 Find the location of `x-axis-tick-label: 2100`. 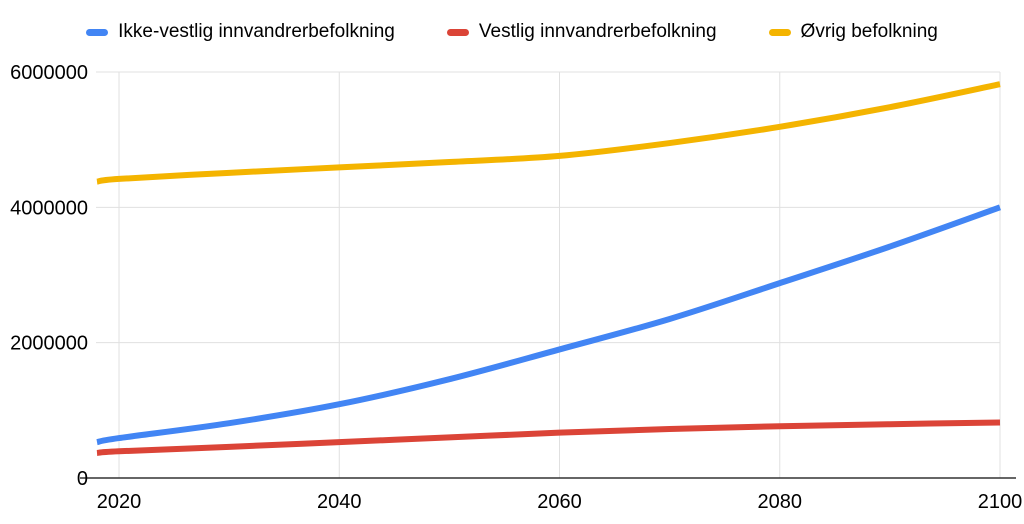

x-axis-tick-label: 2100 is located at coordinates (1000, 502).